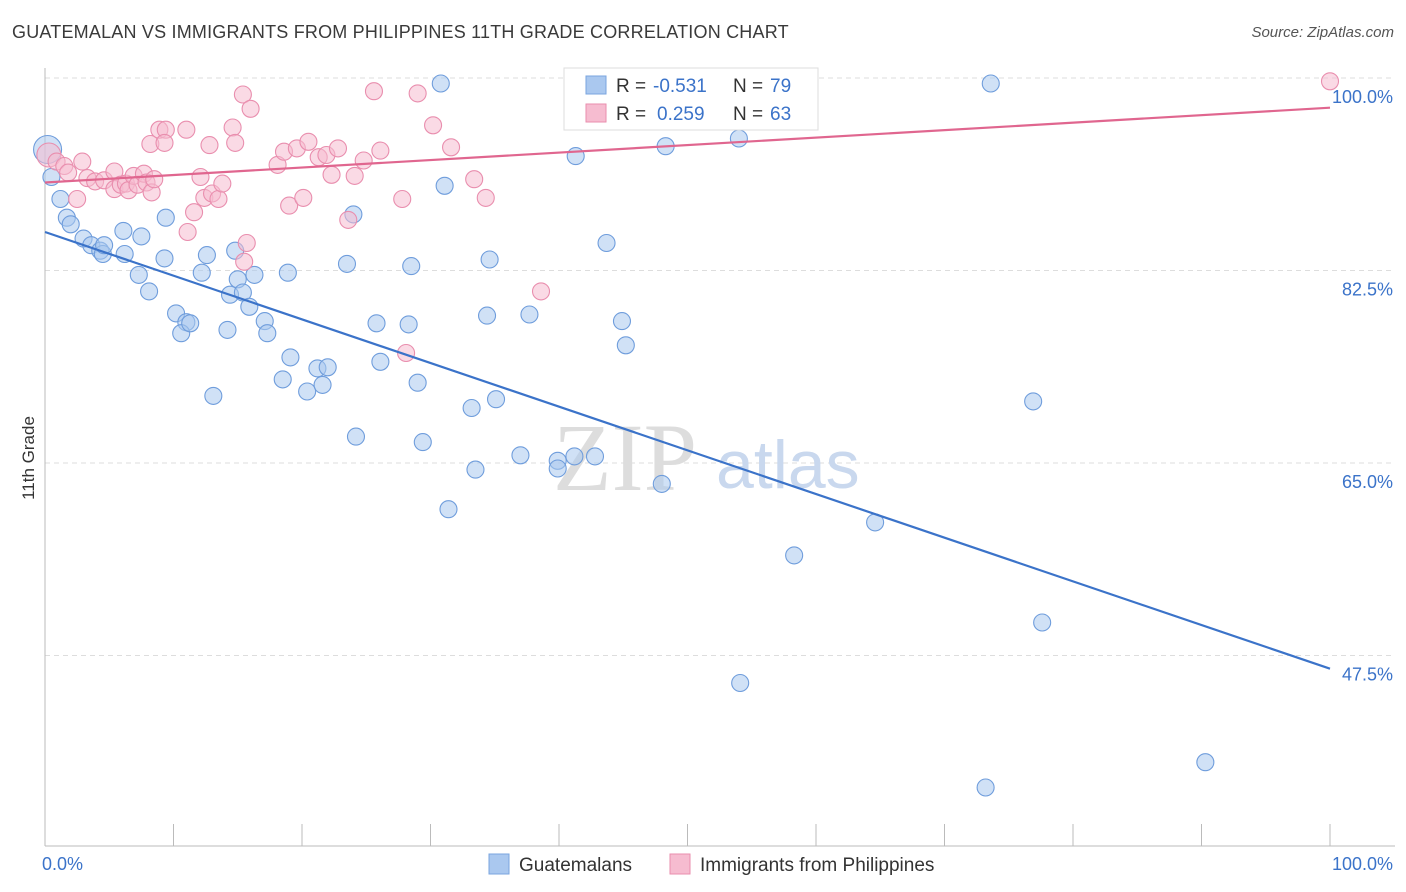 The height and width of the screenshot is (892, 1406). I want to click on legend-r-value-2: 0.259, so click(681, 114).